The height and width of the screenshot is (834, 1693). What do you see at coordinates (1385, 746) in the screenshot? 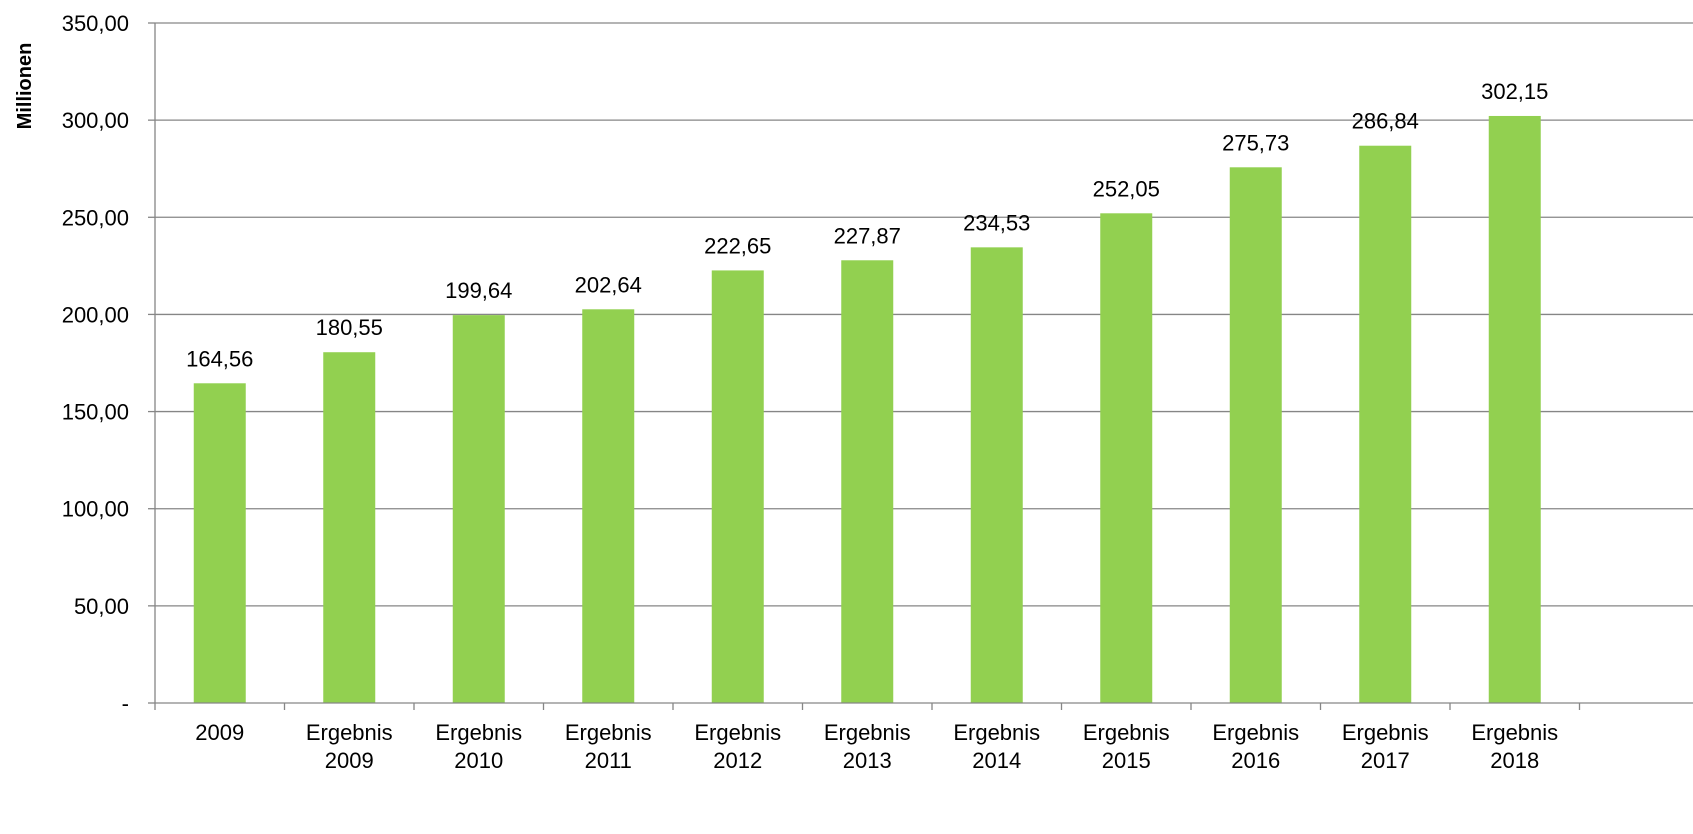
I see `x-tick-label: Ergebnis 2017` at bounding box center [1385, 746].